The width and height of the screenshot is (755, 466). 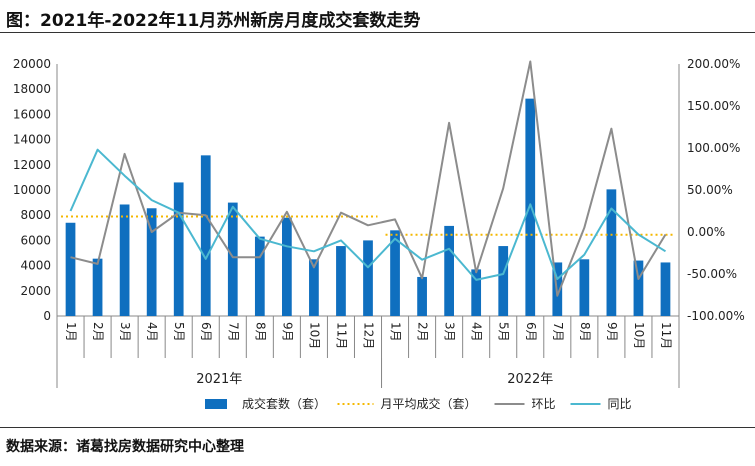 What do you see at coordinates (712, 274) in the screenshot?
I see `right-tick-label: -50.00%` at bounding box center [712, 274].